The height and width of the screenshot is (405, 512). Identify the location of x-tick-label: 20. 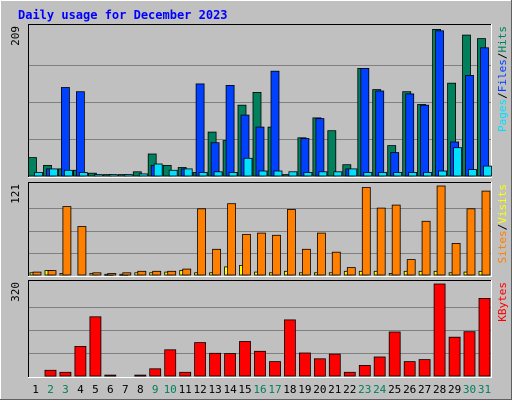
(319, 389).